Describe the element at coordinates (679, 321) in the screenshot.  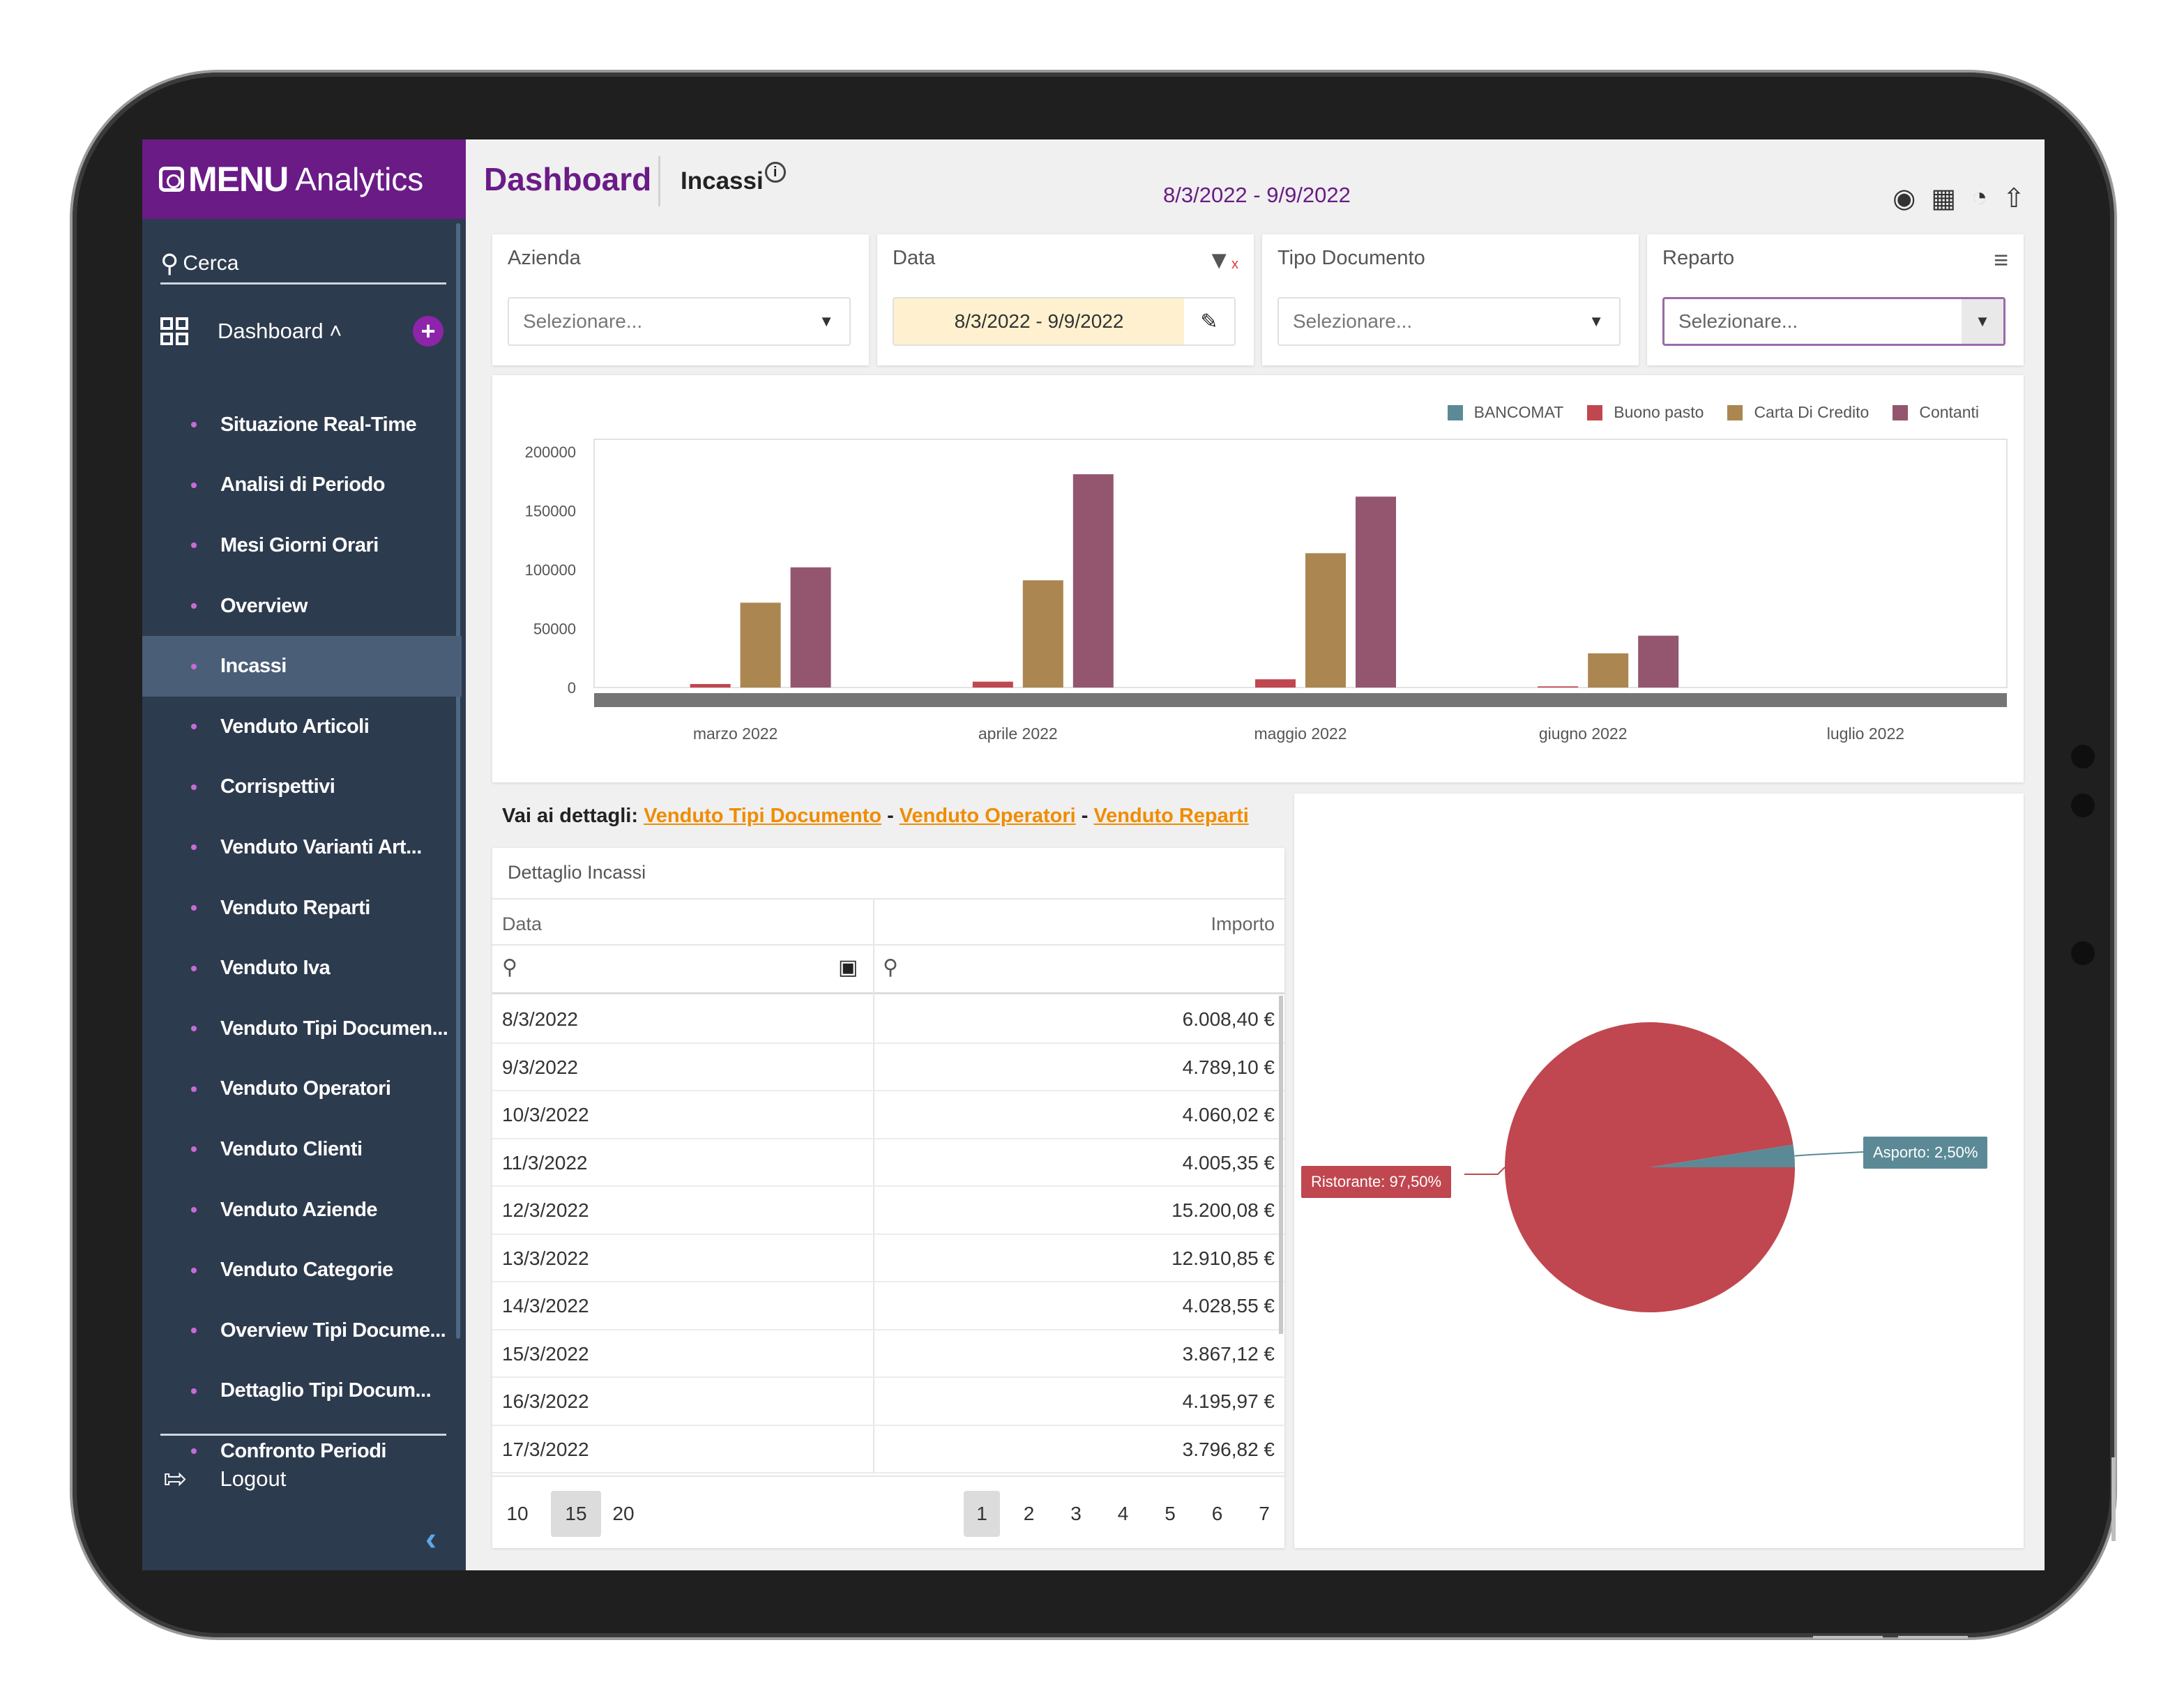
I see `azienda-select: Selezionare... ▼` at that location.